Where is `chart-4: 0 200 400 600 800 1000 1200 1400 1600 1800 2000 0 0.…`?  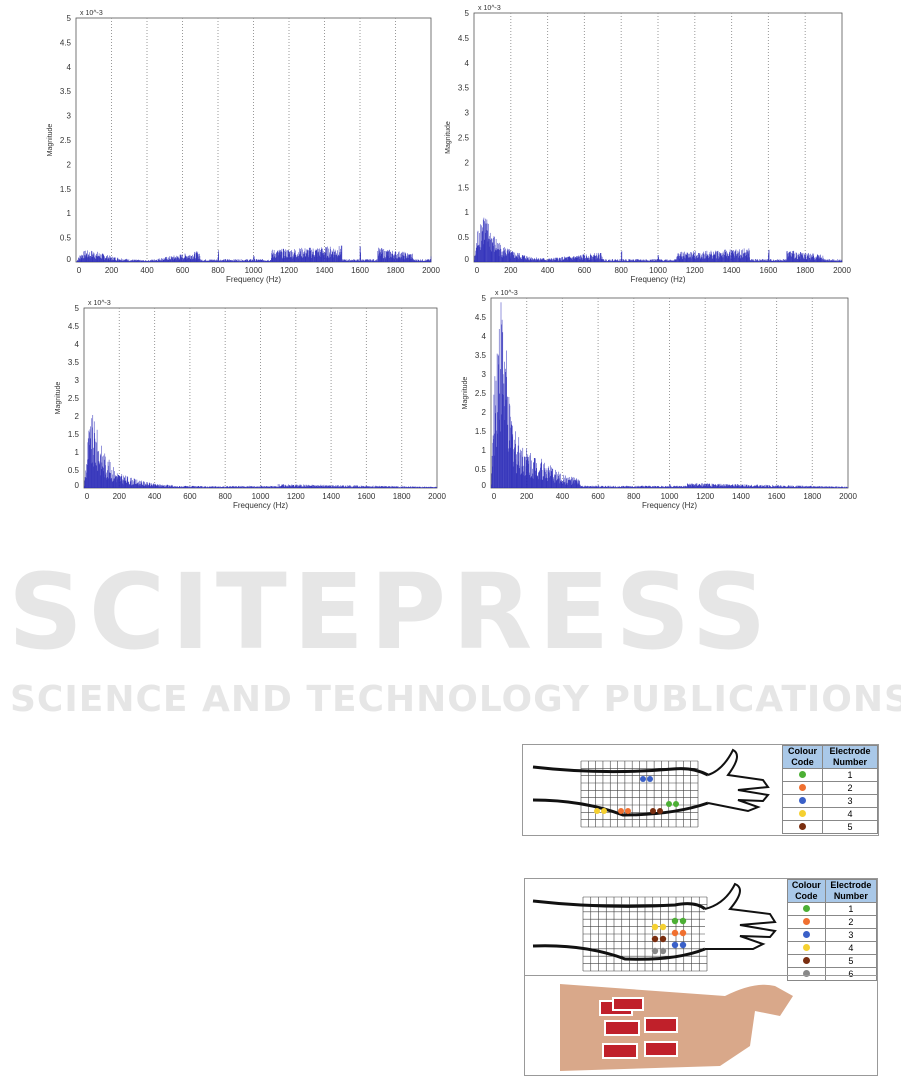 chart-4: 0 200 400 600 800 1000 1200 1400 1600 1800 2000 0 0.… is located at coordinates (659, 400).